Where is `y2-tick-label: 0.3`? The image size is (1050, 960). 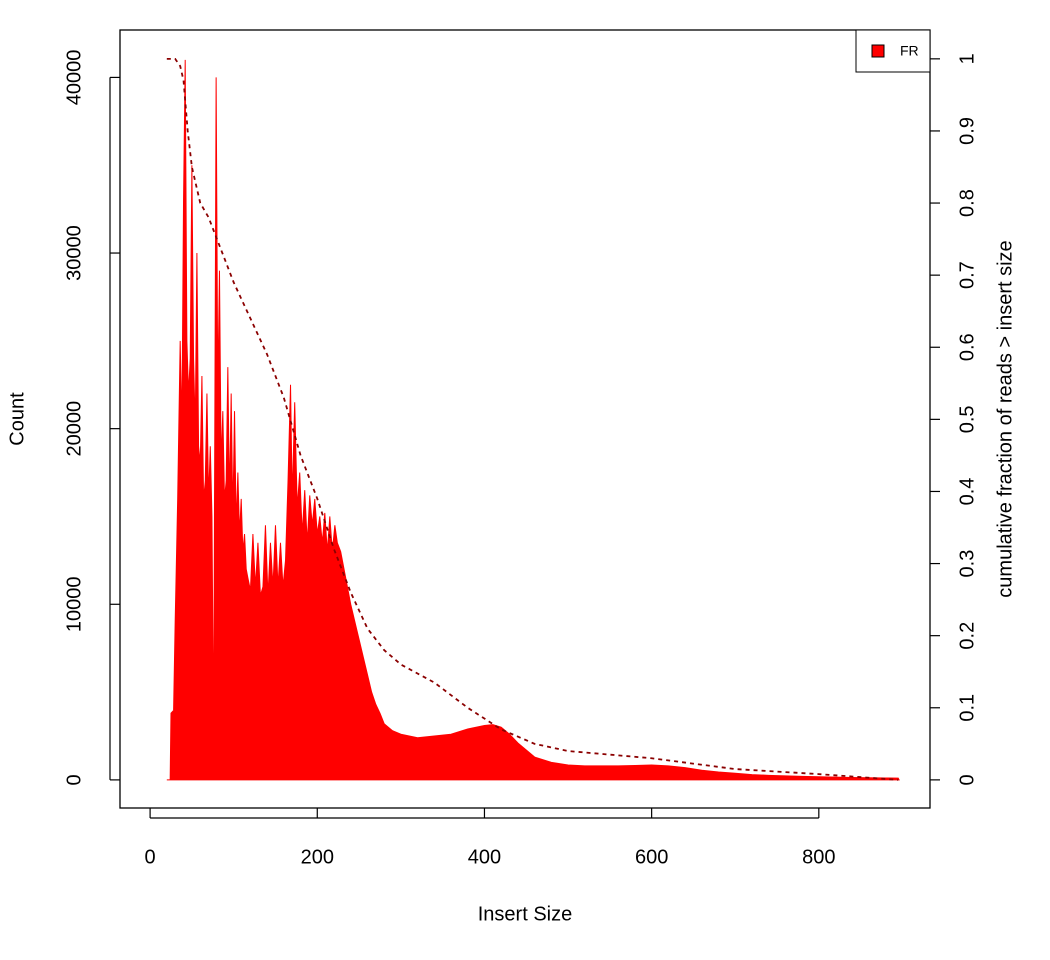 y2-tick-label: 0.3 is located at coordinates (967, 564).